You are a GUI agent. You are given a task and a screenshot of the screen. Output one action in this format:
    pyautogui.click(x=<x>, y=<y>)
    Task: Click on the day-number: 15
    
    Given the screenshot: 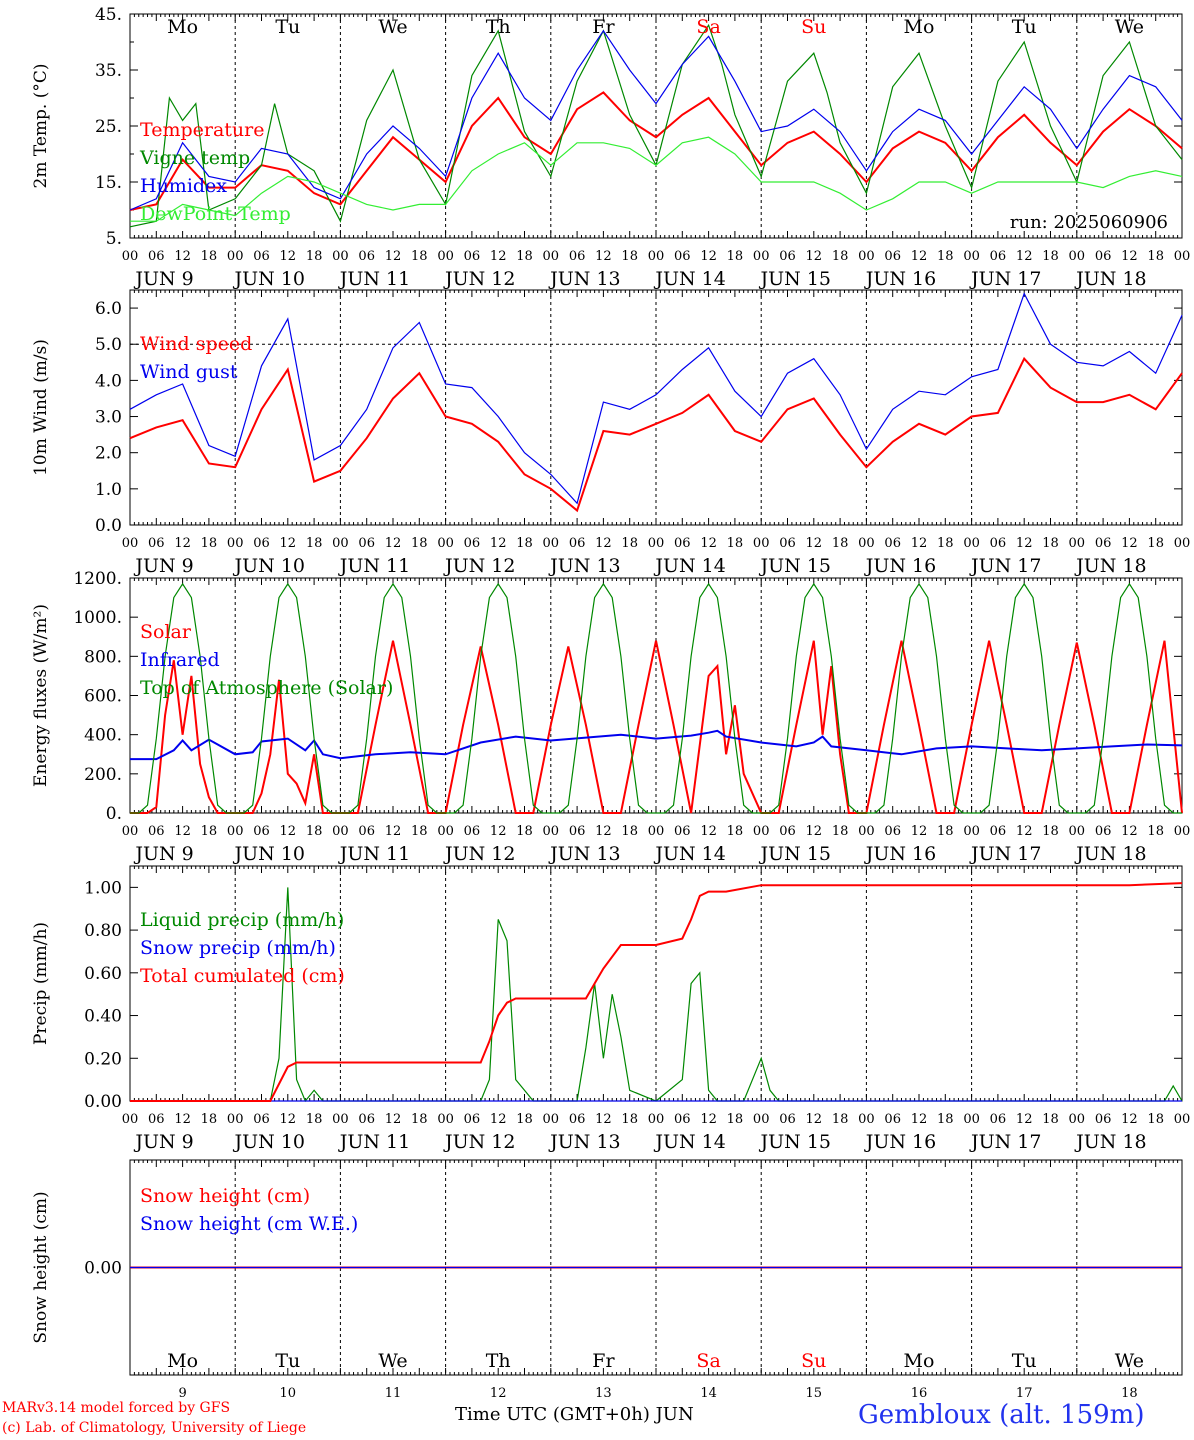 What is the action you would take?
    pyautogui.click(x=814, y=1393)
    